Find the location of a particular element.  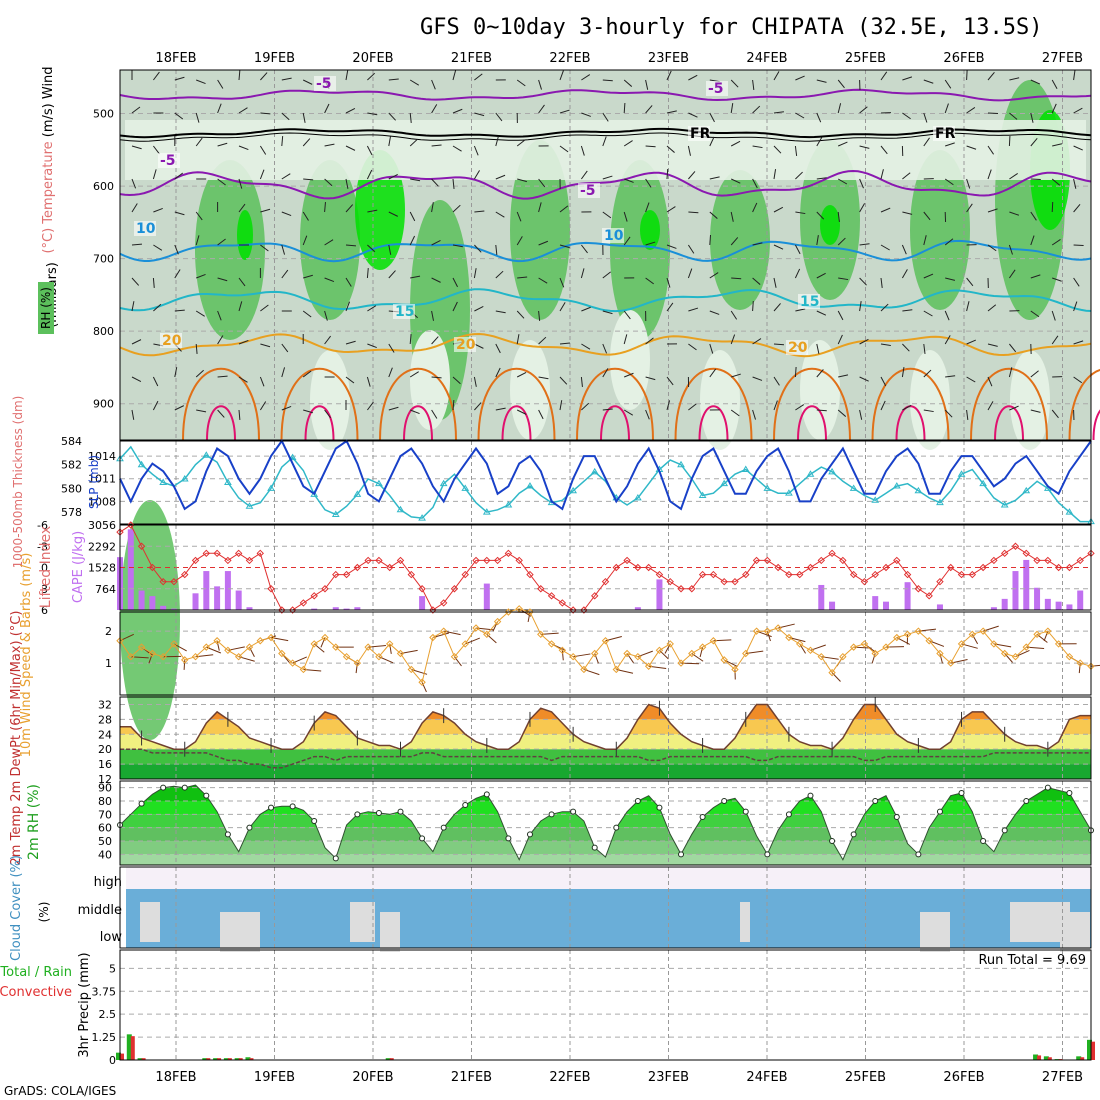

contour-label: 15 is located at coordinates (809, 302).